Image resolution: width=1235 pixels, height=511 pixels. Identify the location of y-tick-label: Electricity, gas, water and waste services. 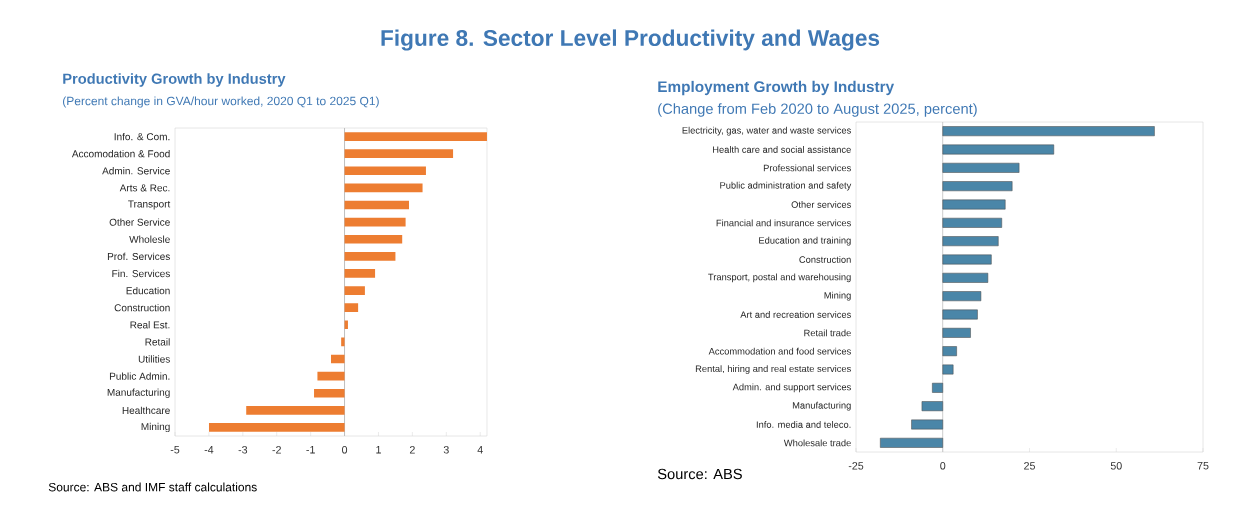
(766, 131).